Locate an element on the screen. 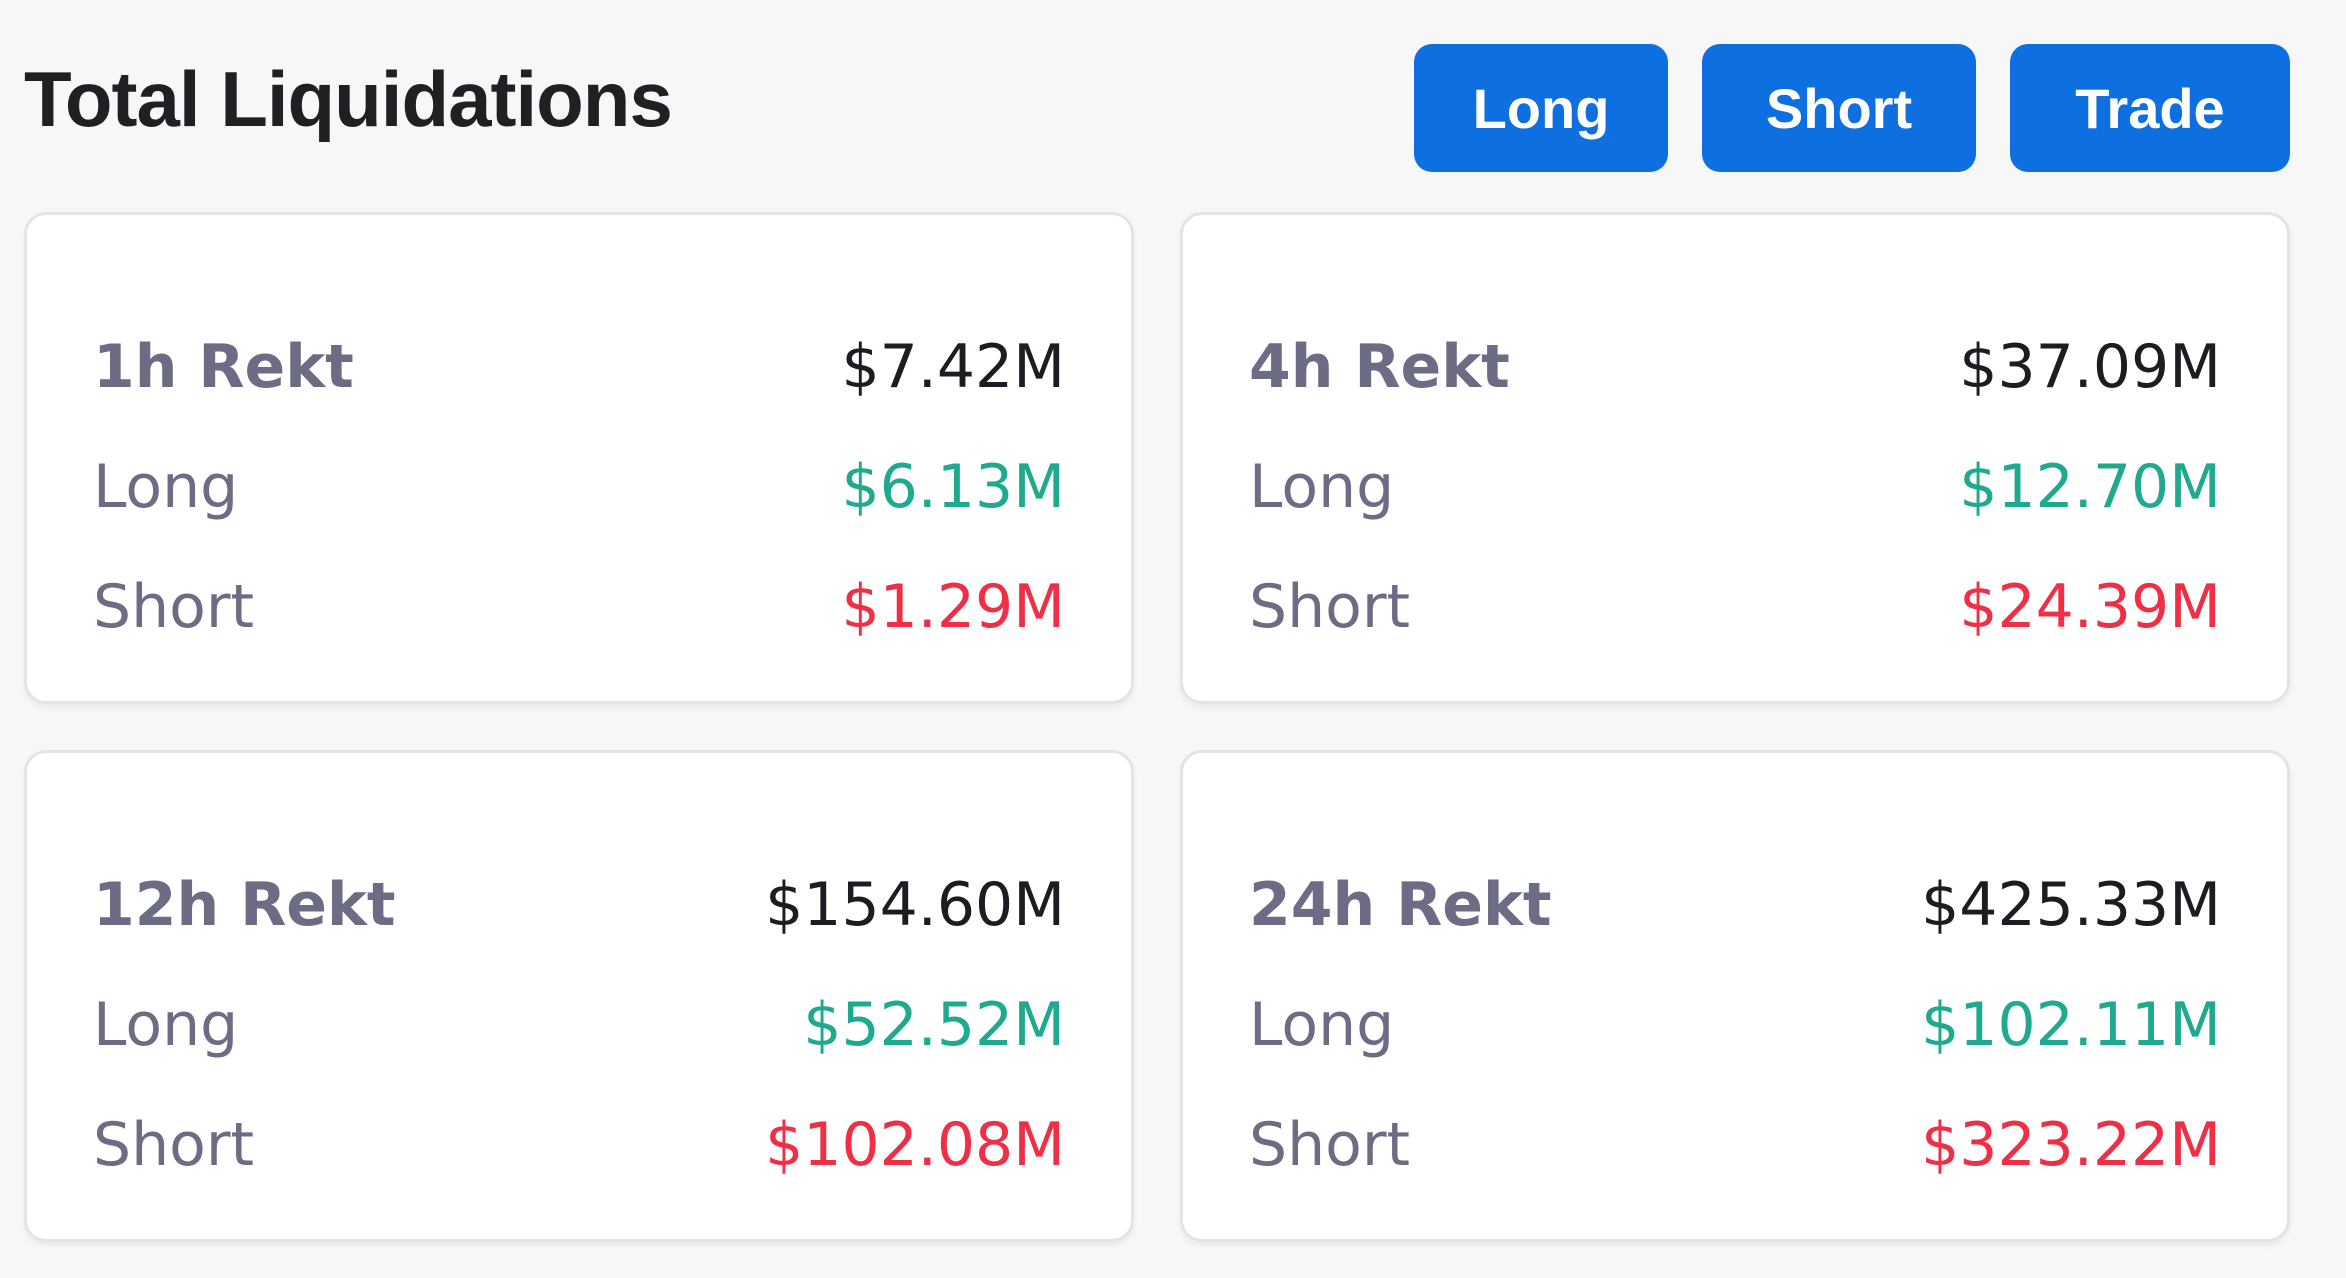 This screenshot has height=1278, width=2346. long-row: Long $102.11M is located at coordinates (1735, 1025).